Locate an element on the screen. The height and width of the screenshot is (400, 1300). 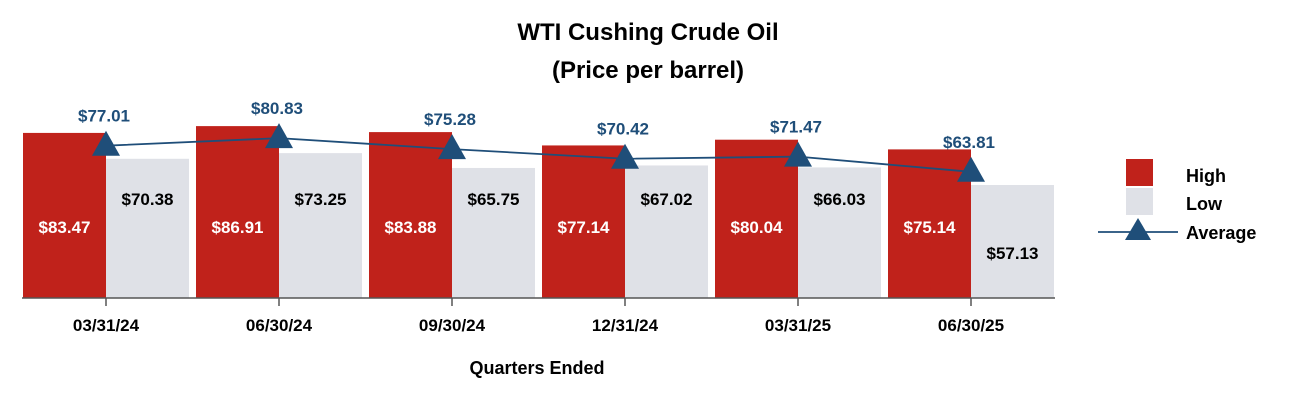
bar-label-high: $80.04 is located at coordinates (757, 227).